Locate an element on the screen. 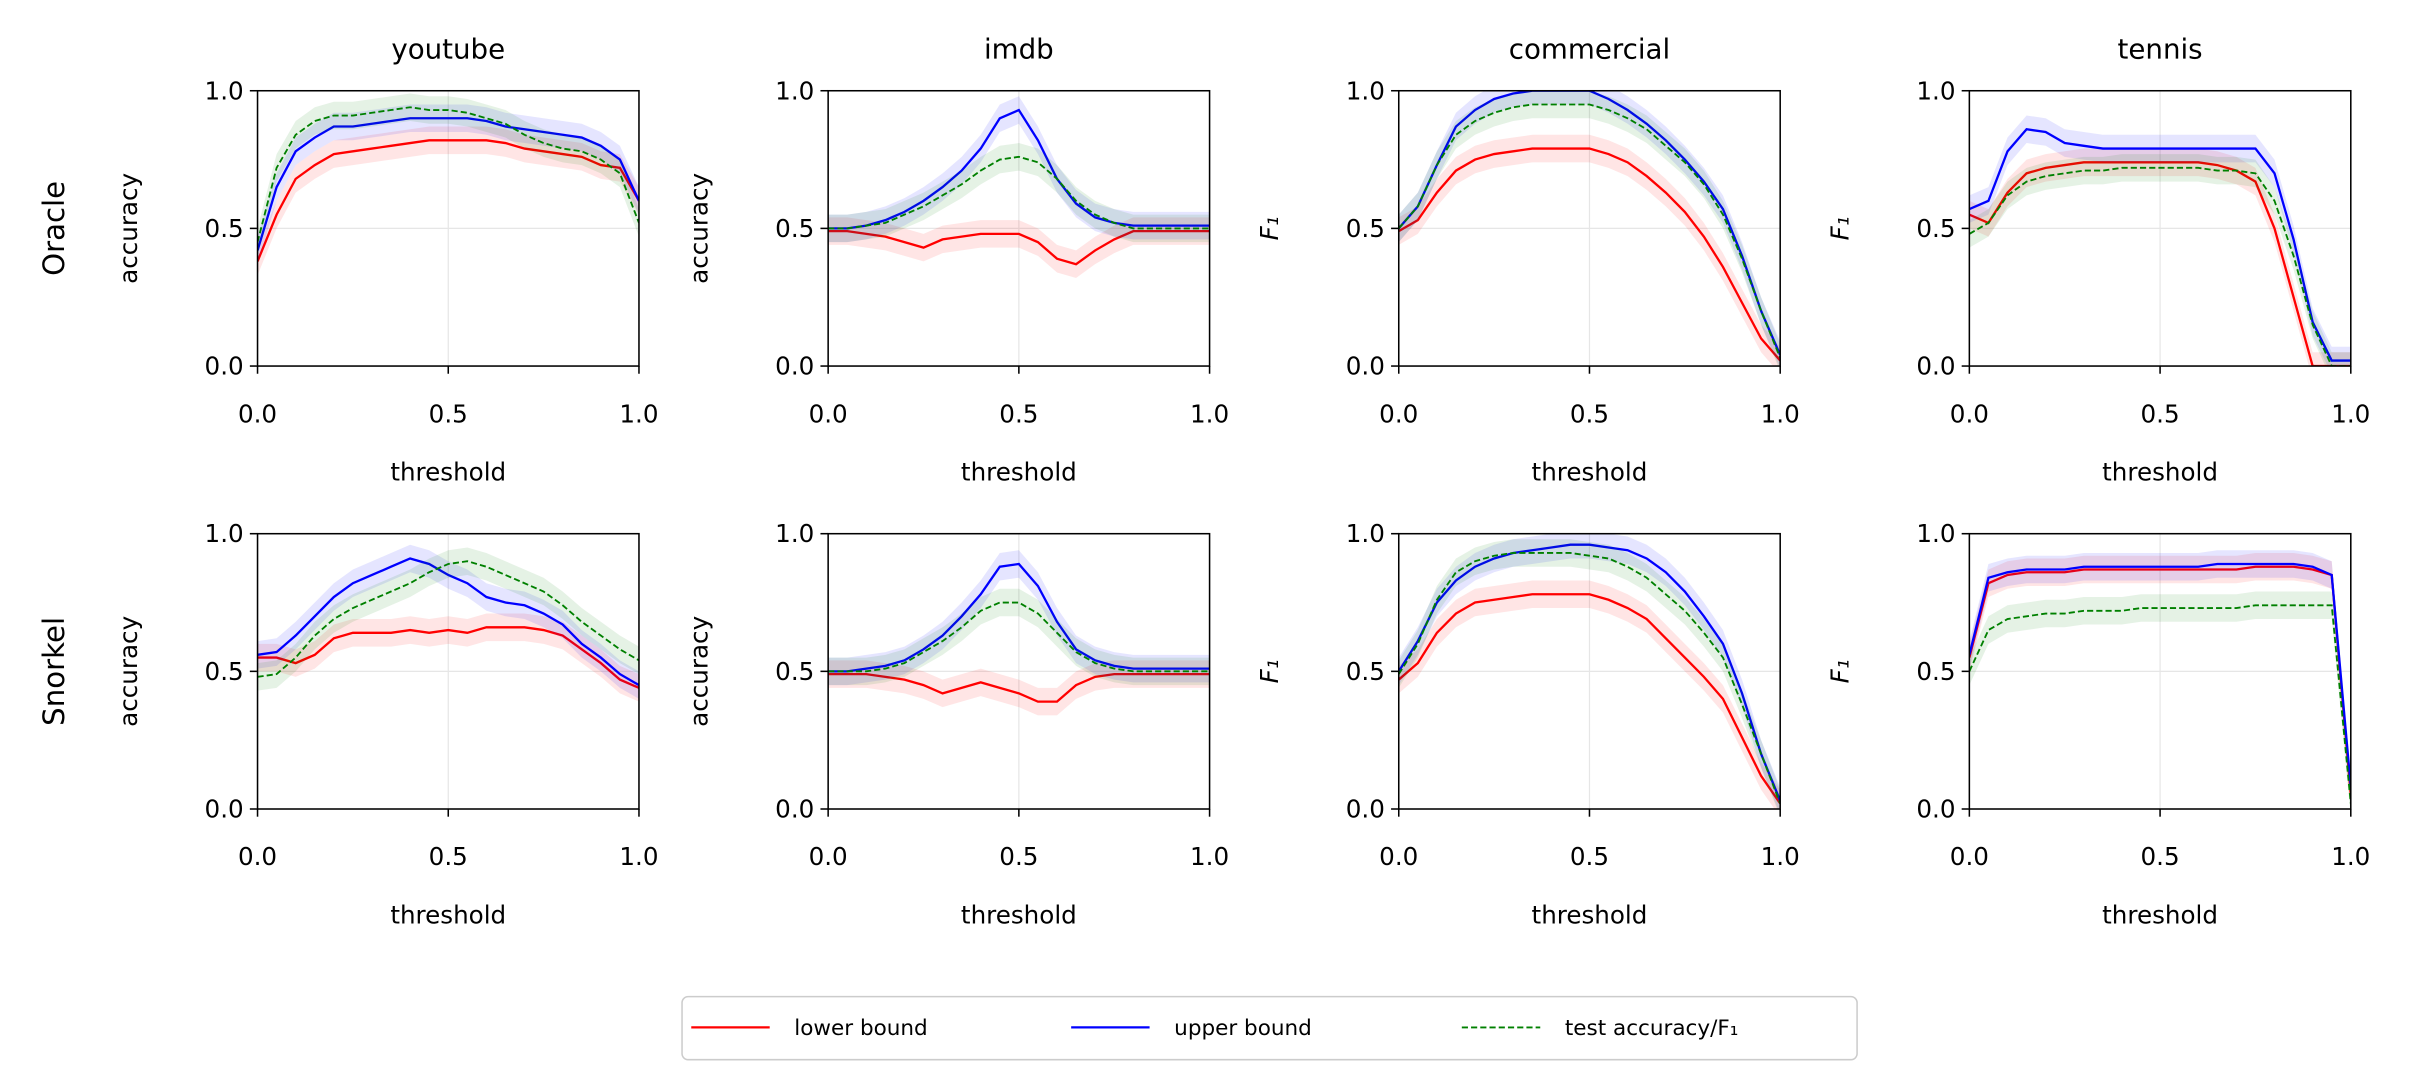 Image resolution: width=2413 pixels, height=1092 pixels. panel-title: tennis is located at coordinates (2160, 49).